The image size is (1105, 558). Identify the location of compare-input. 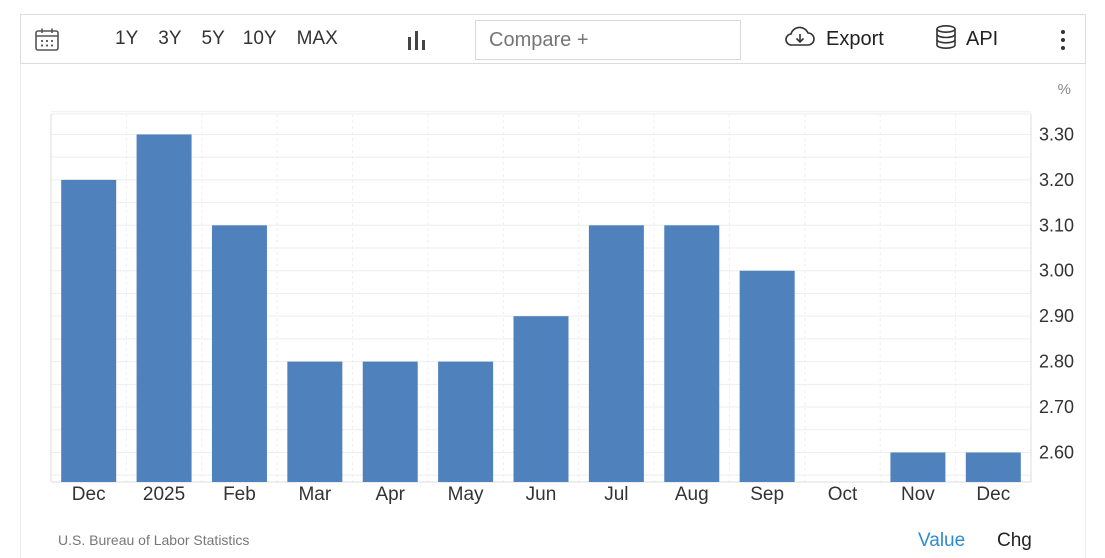
(608, 40).